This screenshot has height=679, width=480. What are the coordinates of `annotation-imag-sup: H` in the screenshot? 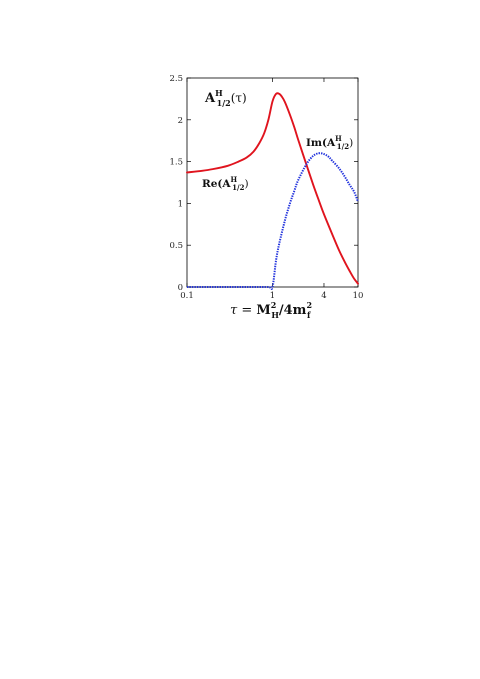 It's located at (338, 138).